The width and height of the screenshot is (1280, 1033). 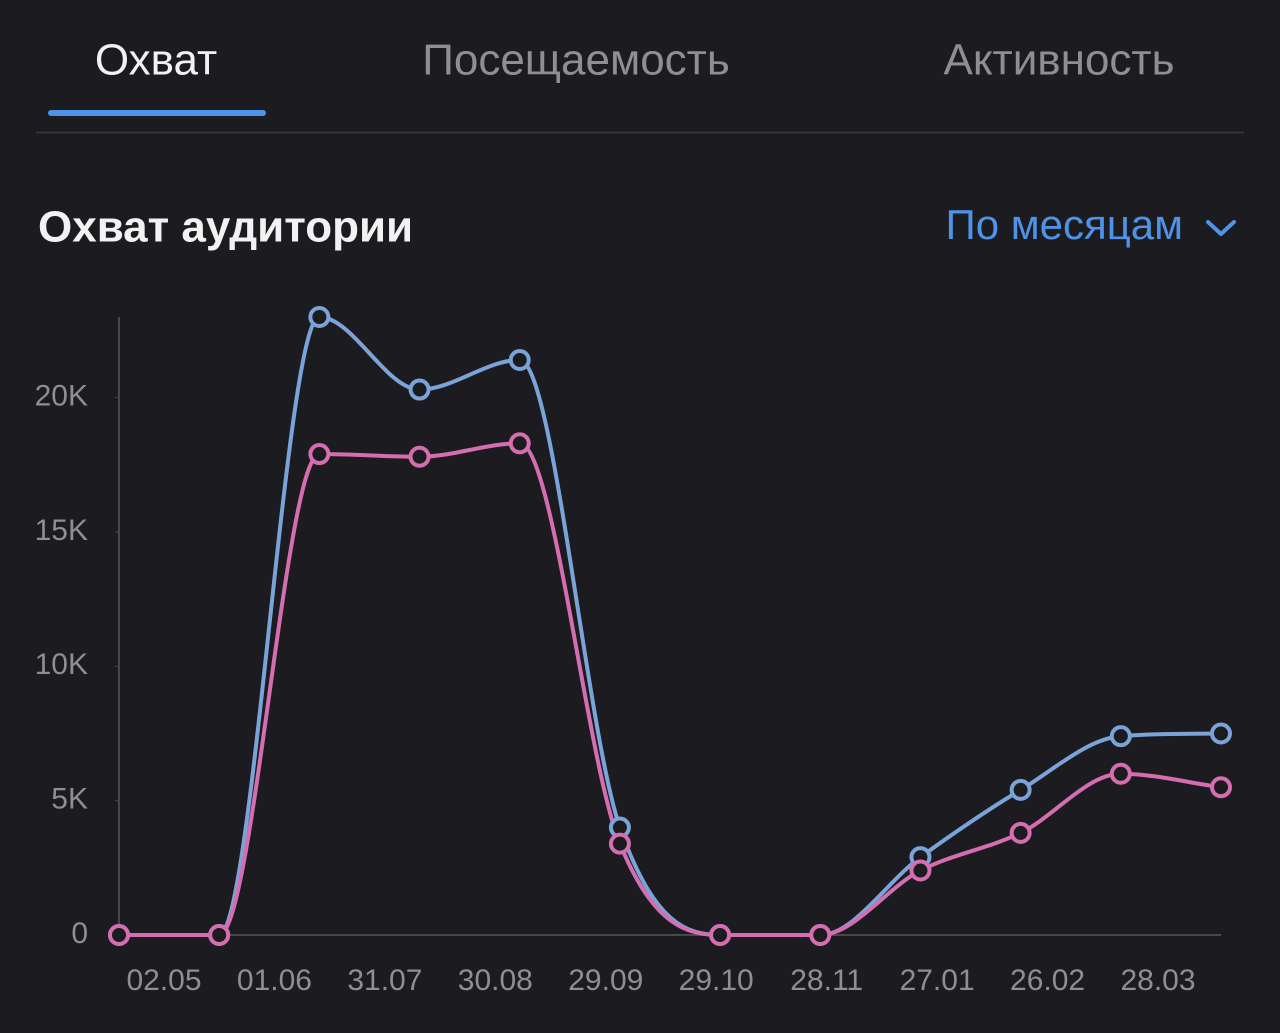 What do you see at coordinates (79, 933) in the screenshot?
I see `y-tick-label: 0` at bounding box center [79, 933].